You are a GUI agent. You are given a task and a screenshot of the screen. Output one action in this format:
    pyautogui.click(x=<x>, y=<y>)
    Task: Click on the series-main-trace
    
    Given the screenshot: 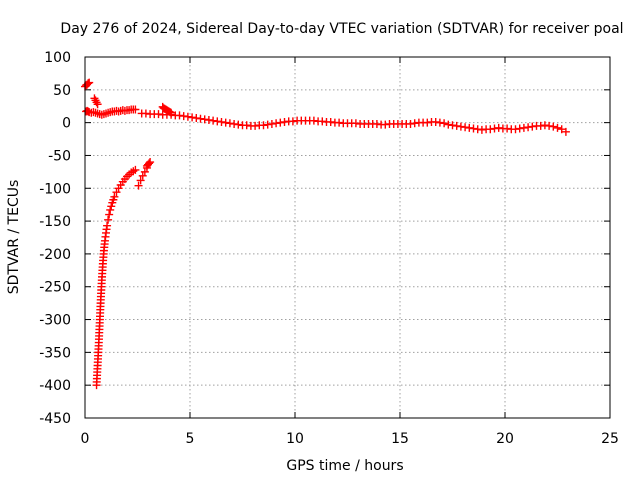 What is the action you would take?
    pyautogui.click(x=353, y=122)
    